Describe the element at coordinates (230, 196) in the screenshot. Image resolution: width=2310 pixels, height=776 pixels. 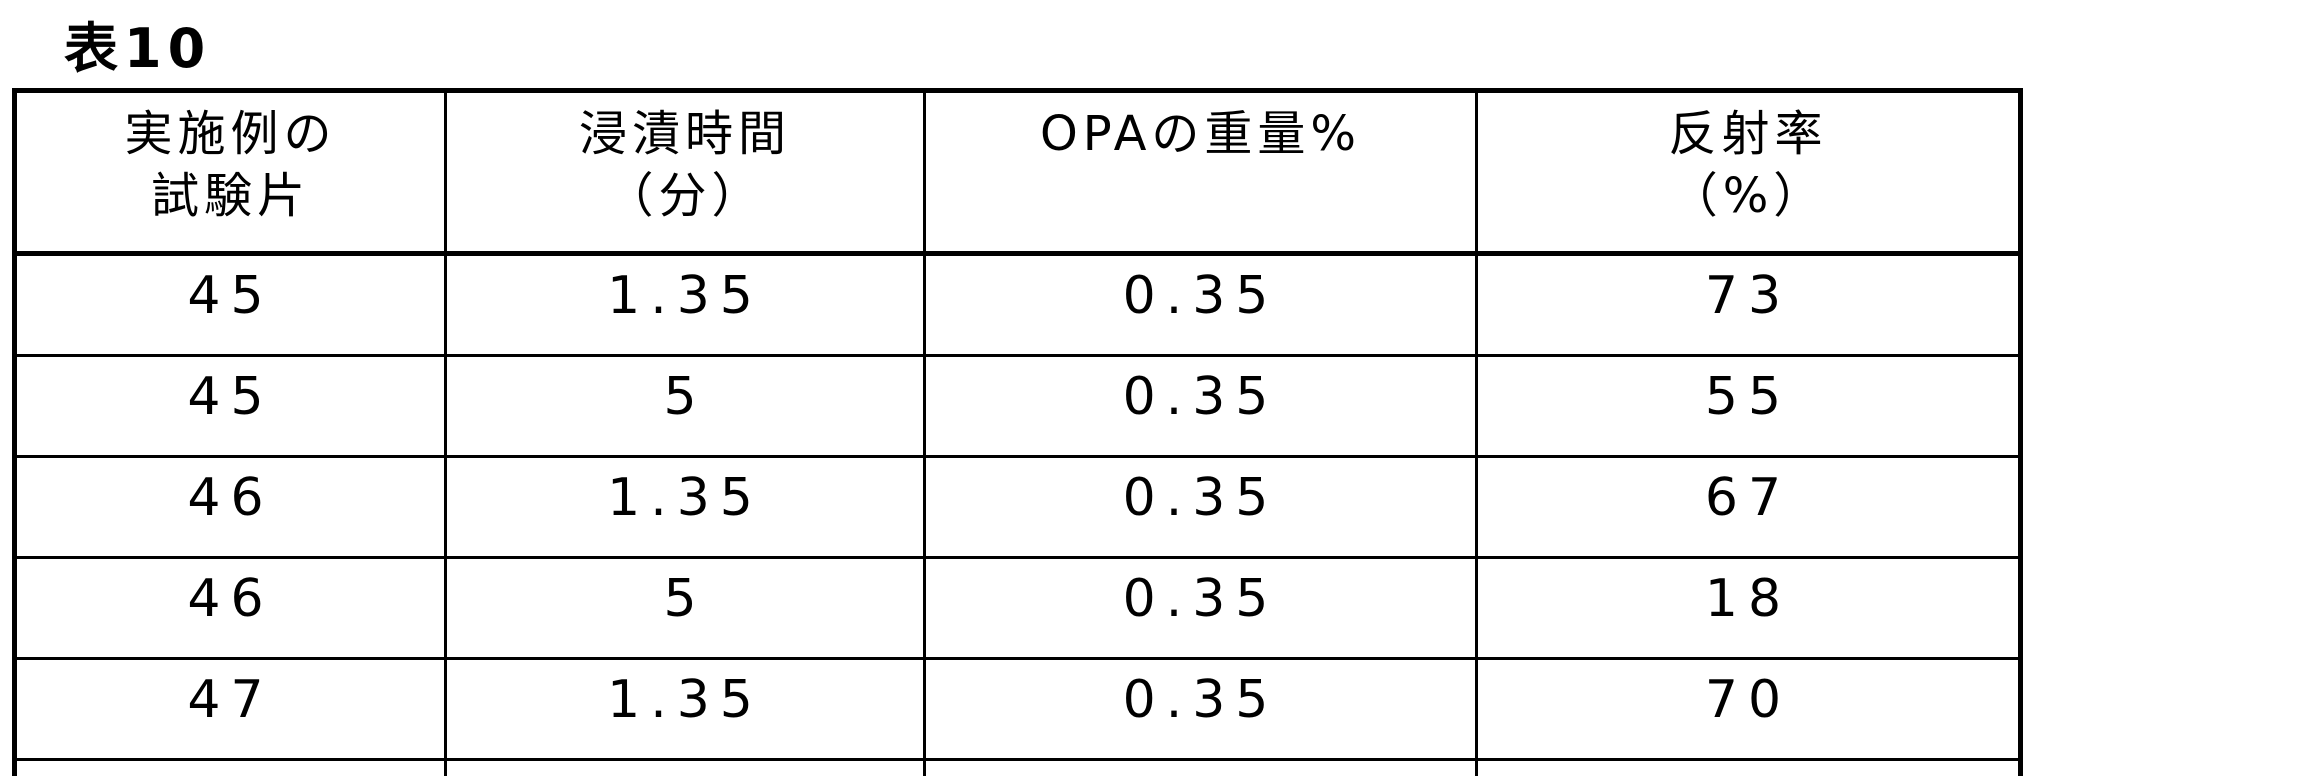
I see `header-line-2: 試験片` at that location.